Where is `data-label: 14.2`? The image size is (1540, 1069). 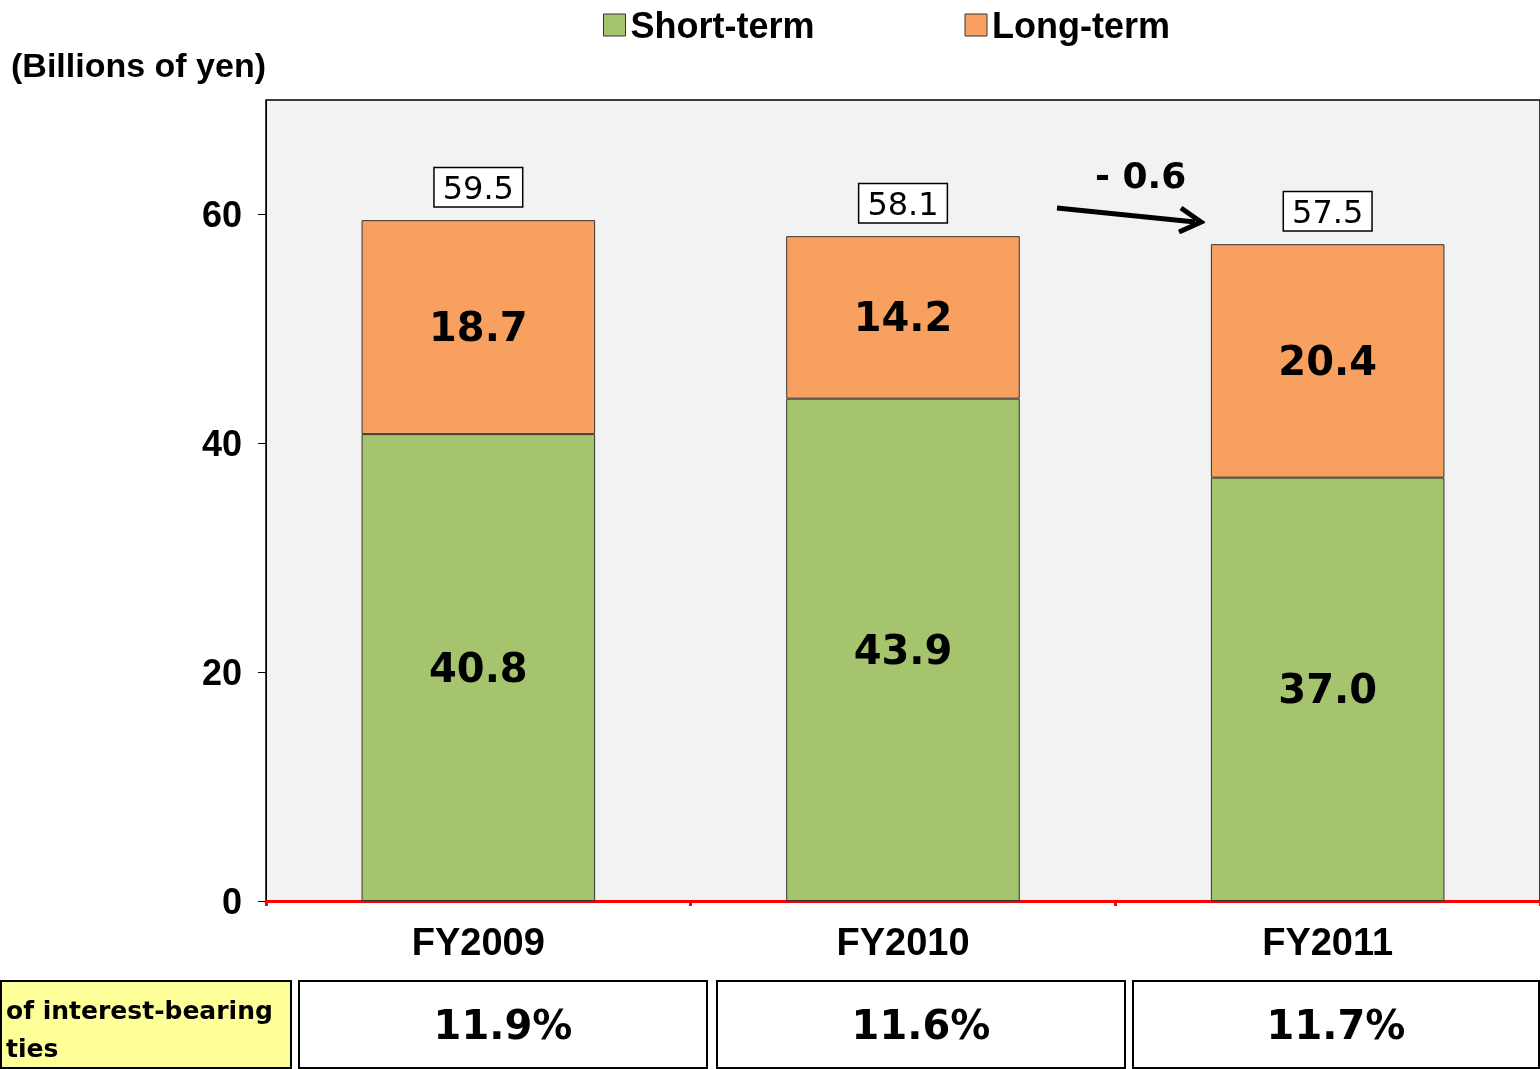
data-label: 14.2 is located at coordinates (903, 317).